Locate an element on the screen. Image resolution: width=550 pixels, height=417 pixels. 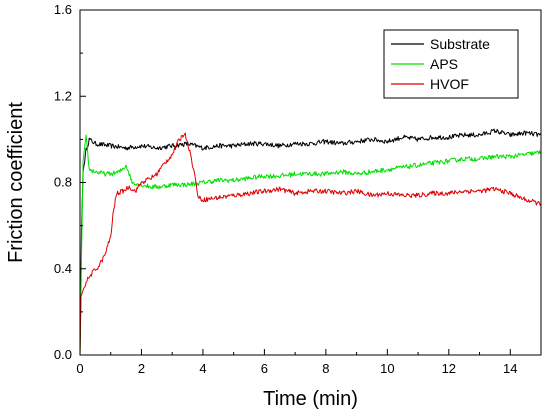
x-tick-label: 14 is located at coordinates (510, 368).